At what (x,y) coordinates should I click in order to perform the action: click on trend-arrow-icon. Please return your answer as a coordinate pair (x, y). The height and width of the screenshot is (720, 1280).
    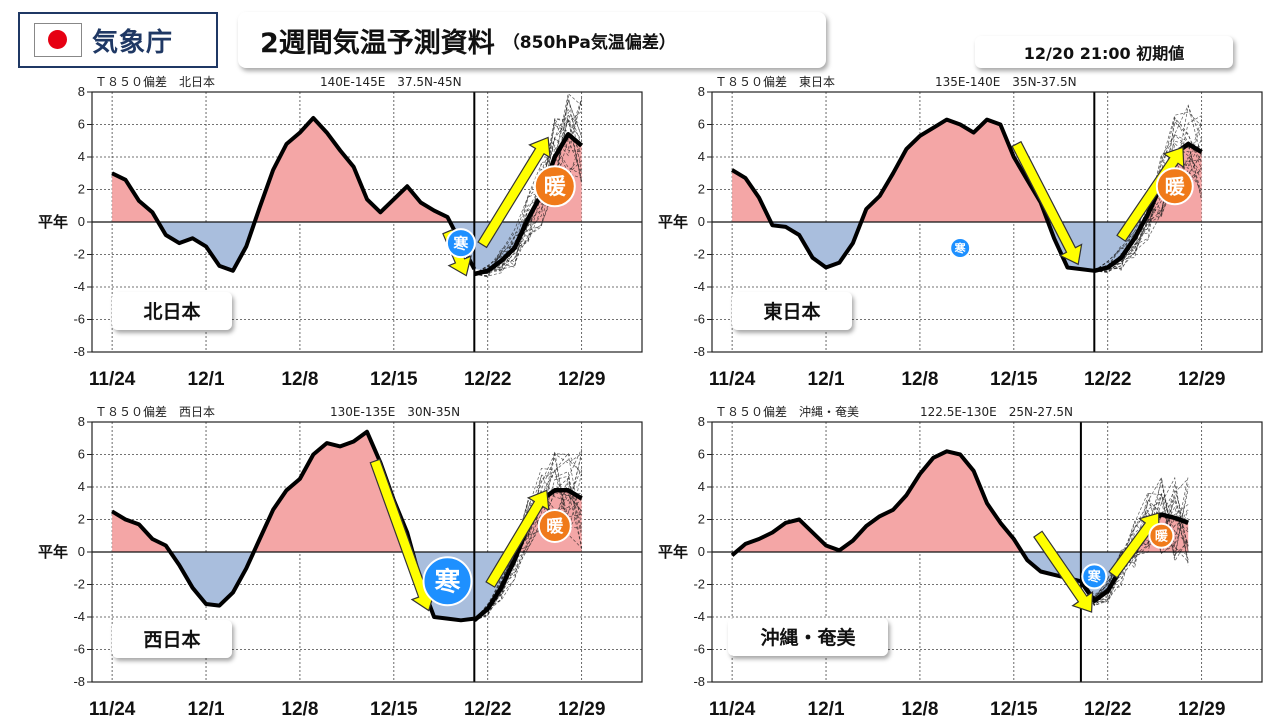
    Looking at the image, I should click on (402, 535).